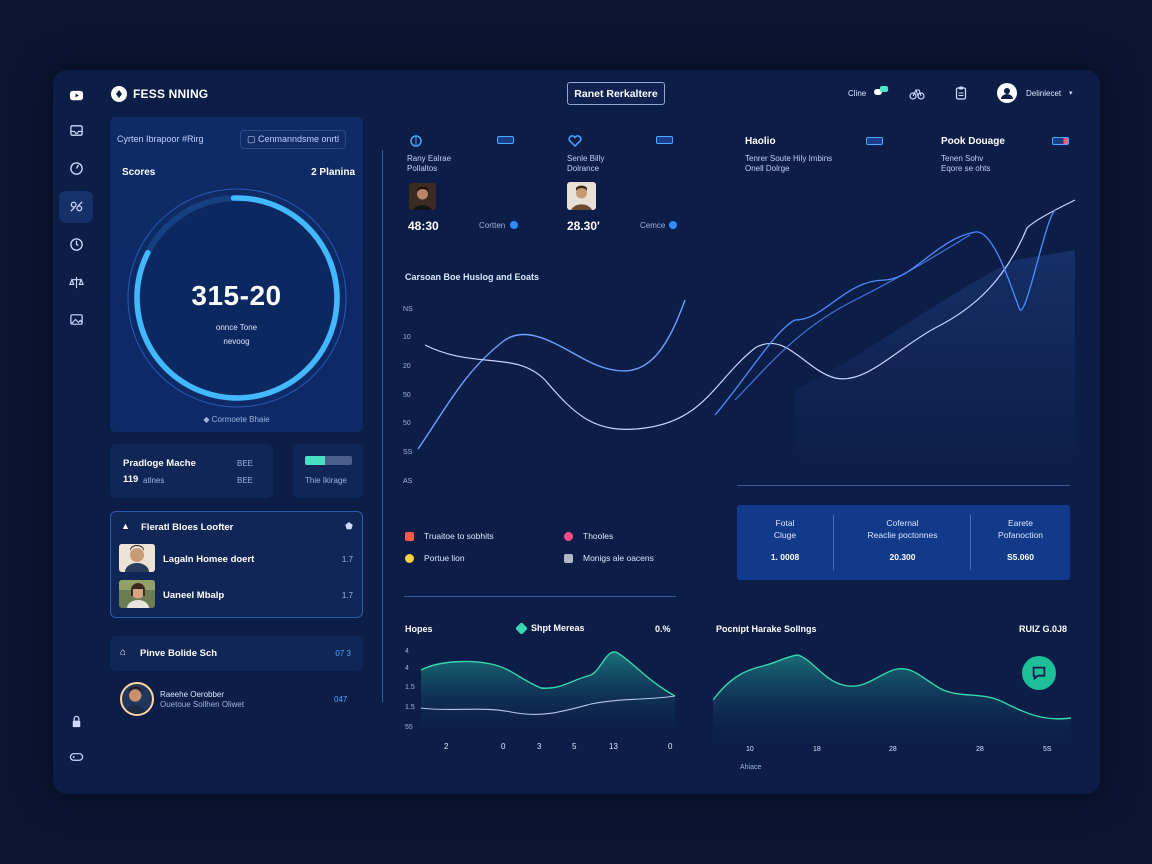 This screenshot has height=864, width=1152. What do you see at coordinates (245, 463) in the screenshot?
I see `mini-left-code1: BEE` at bounding box center [245, 463].